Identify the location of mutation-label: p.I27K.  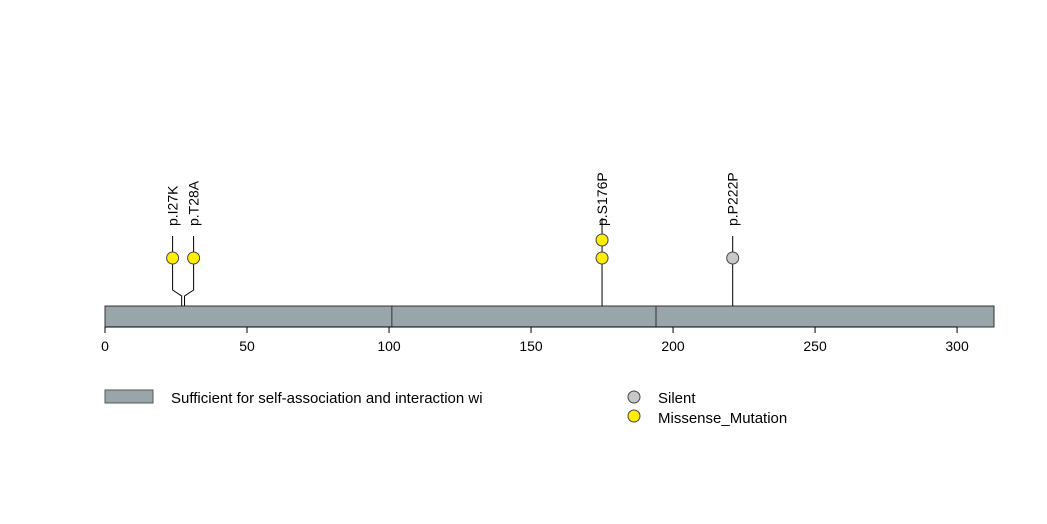
(173, 205).